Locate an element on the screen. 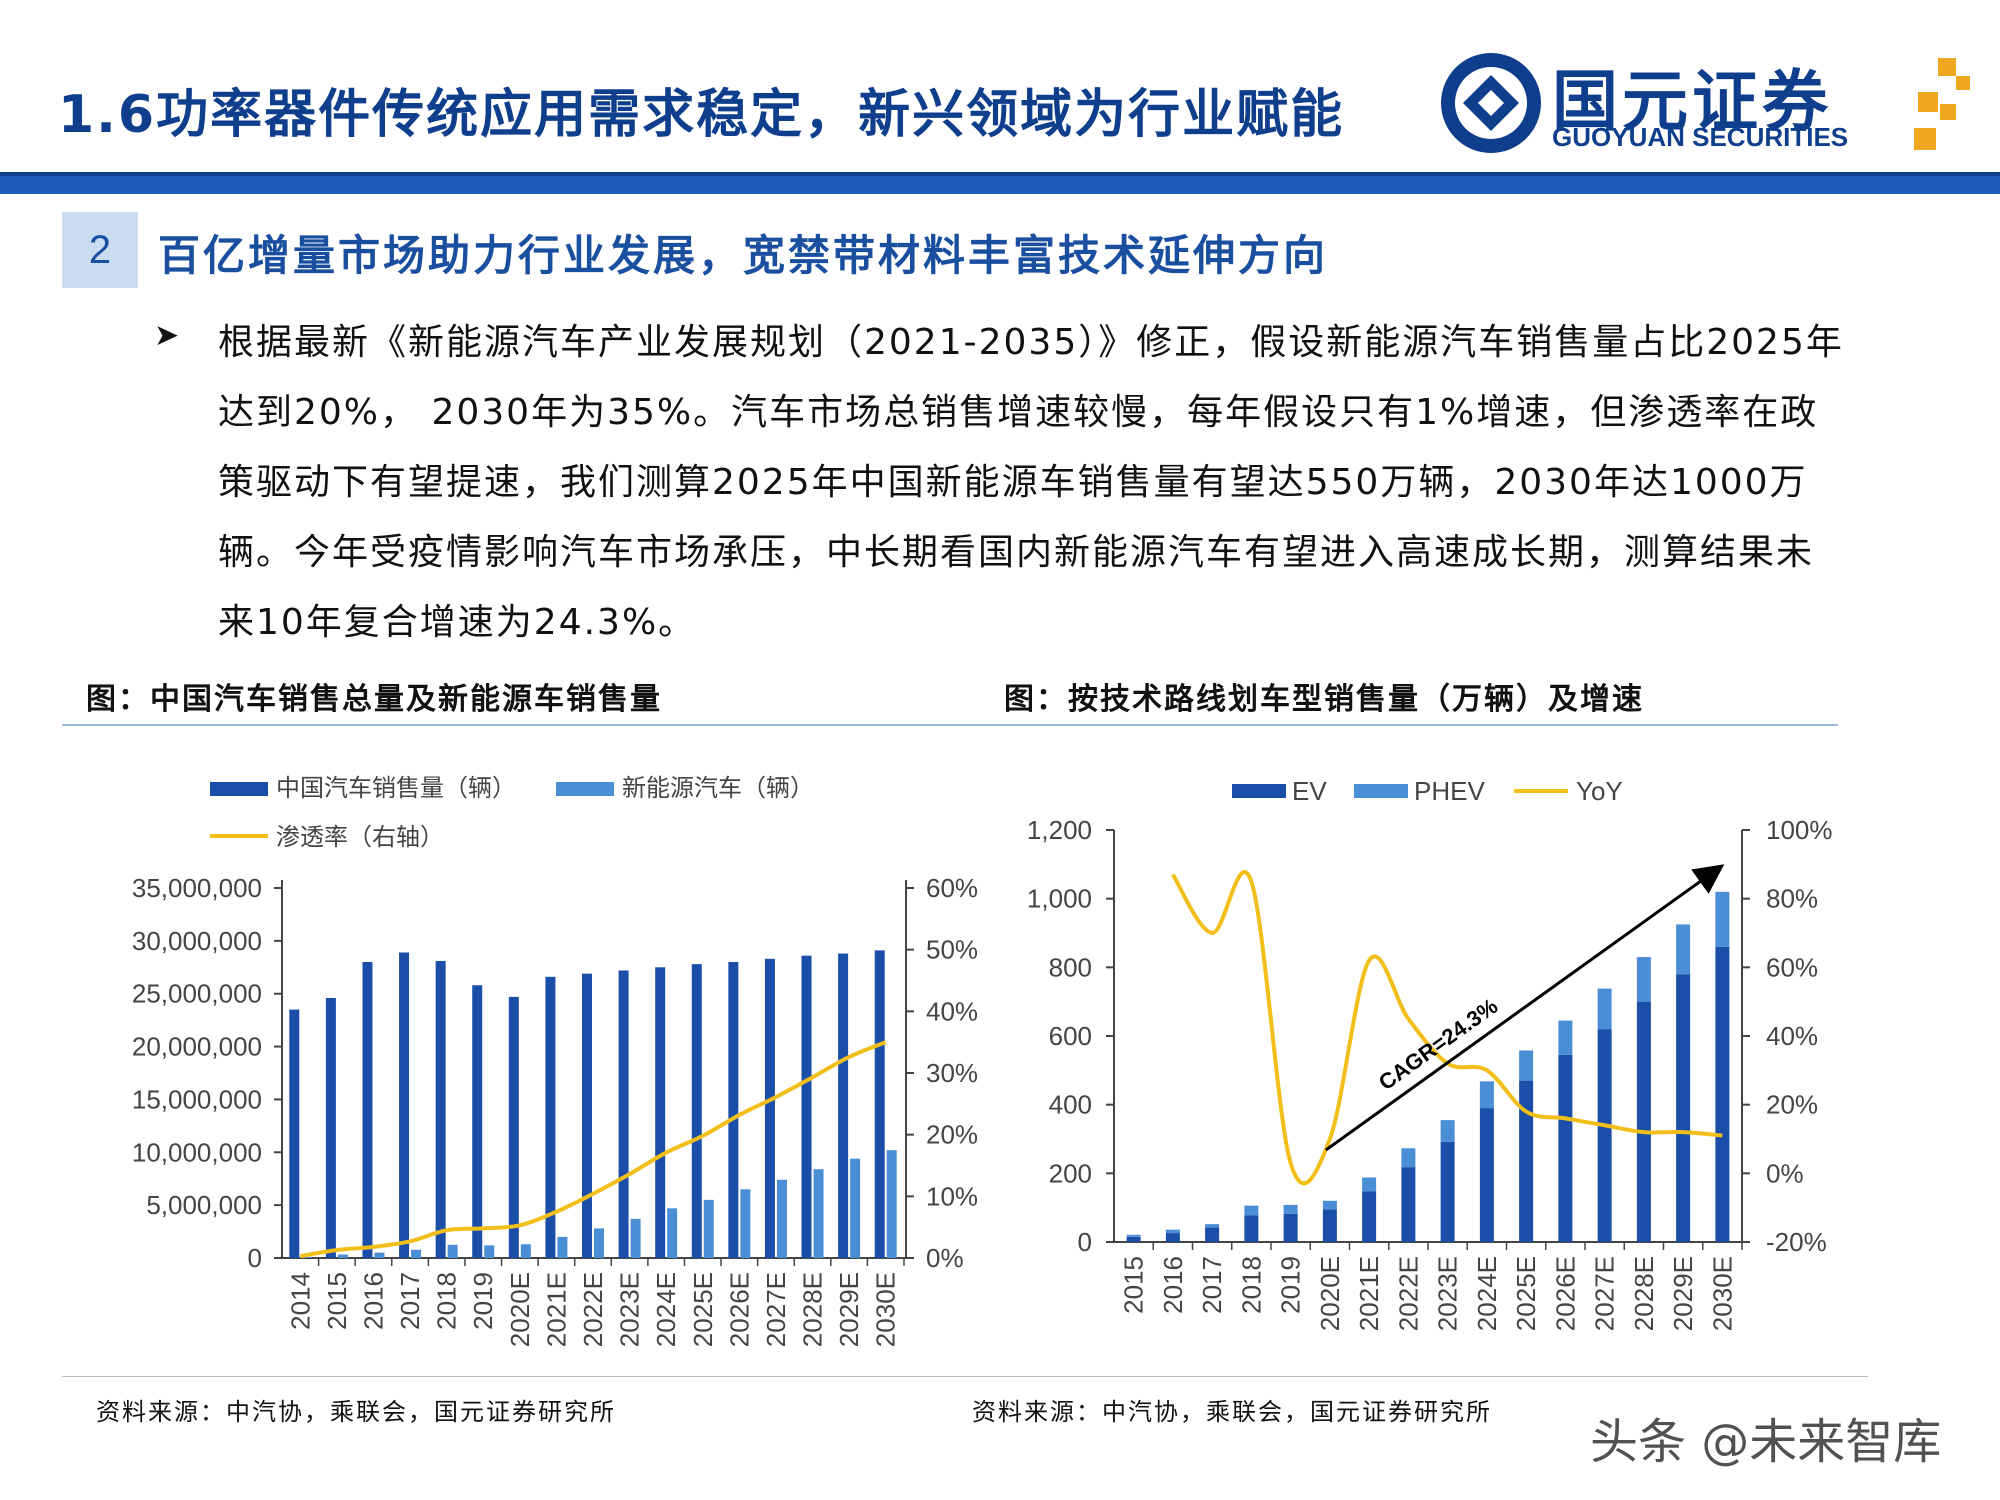 The image size is (2000, 1500). x-tick-label: 2019 is located at coordinates (483, 1301).